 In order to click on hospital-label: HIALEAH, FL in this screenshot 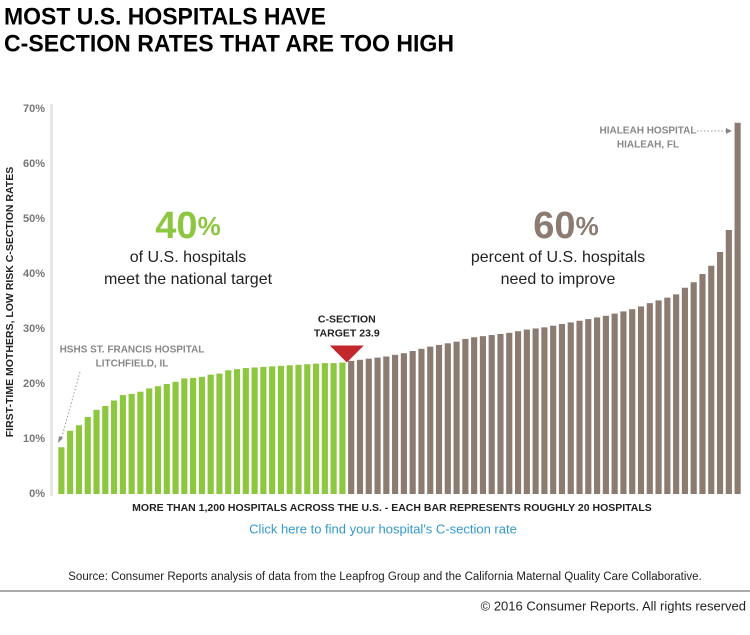, I will do `click(648, 145)`.